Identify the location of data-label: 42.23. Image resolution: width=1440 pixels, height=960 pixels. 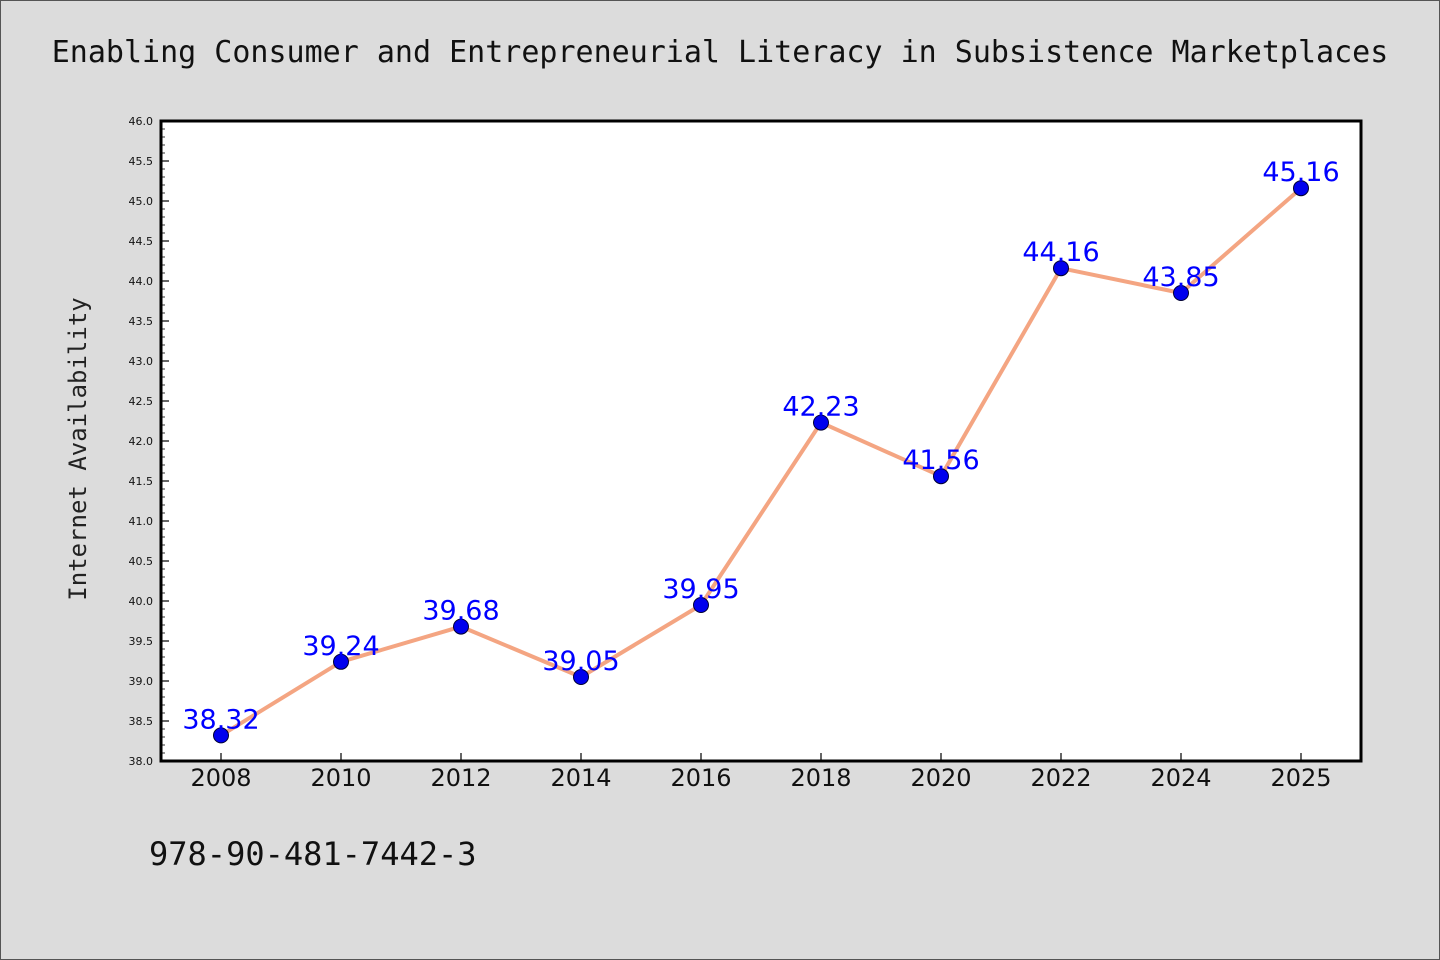
(820, 407).